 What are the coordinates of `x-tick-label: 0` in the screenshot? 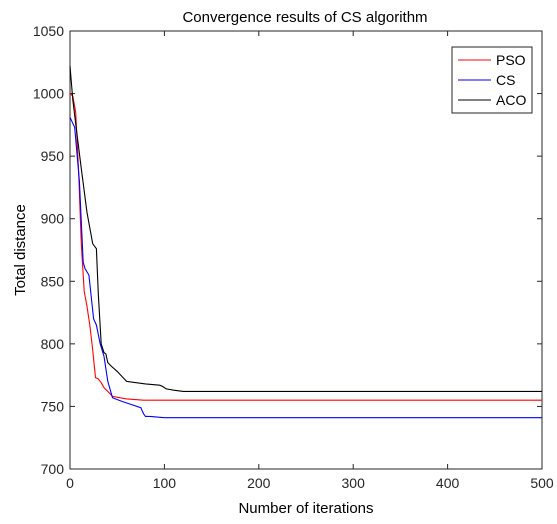 It's located at (70, 483).